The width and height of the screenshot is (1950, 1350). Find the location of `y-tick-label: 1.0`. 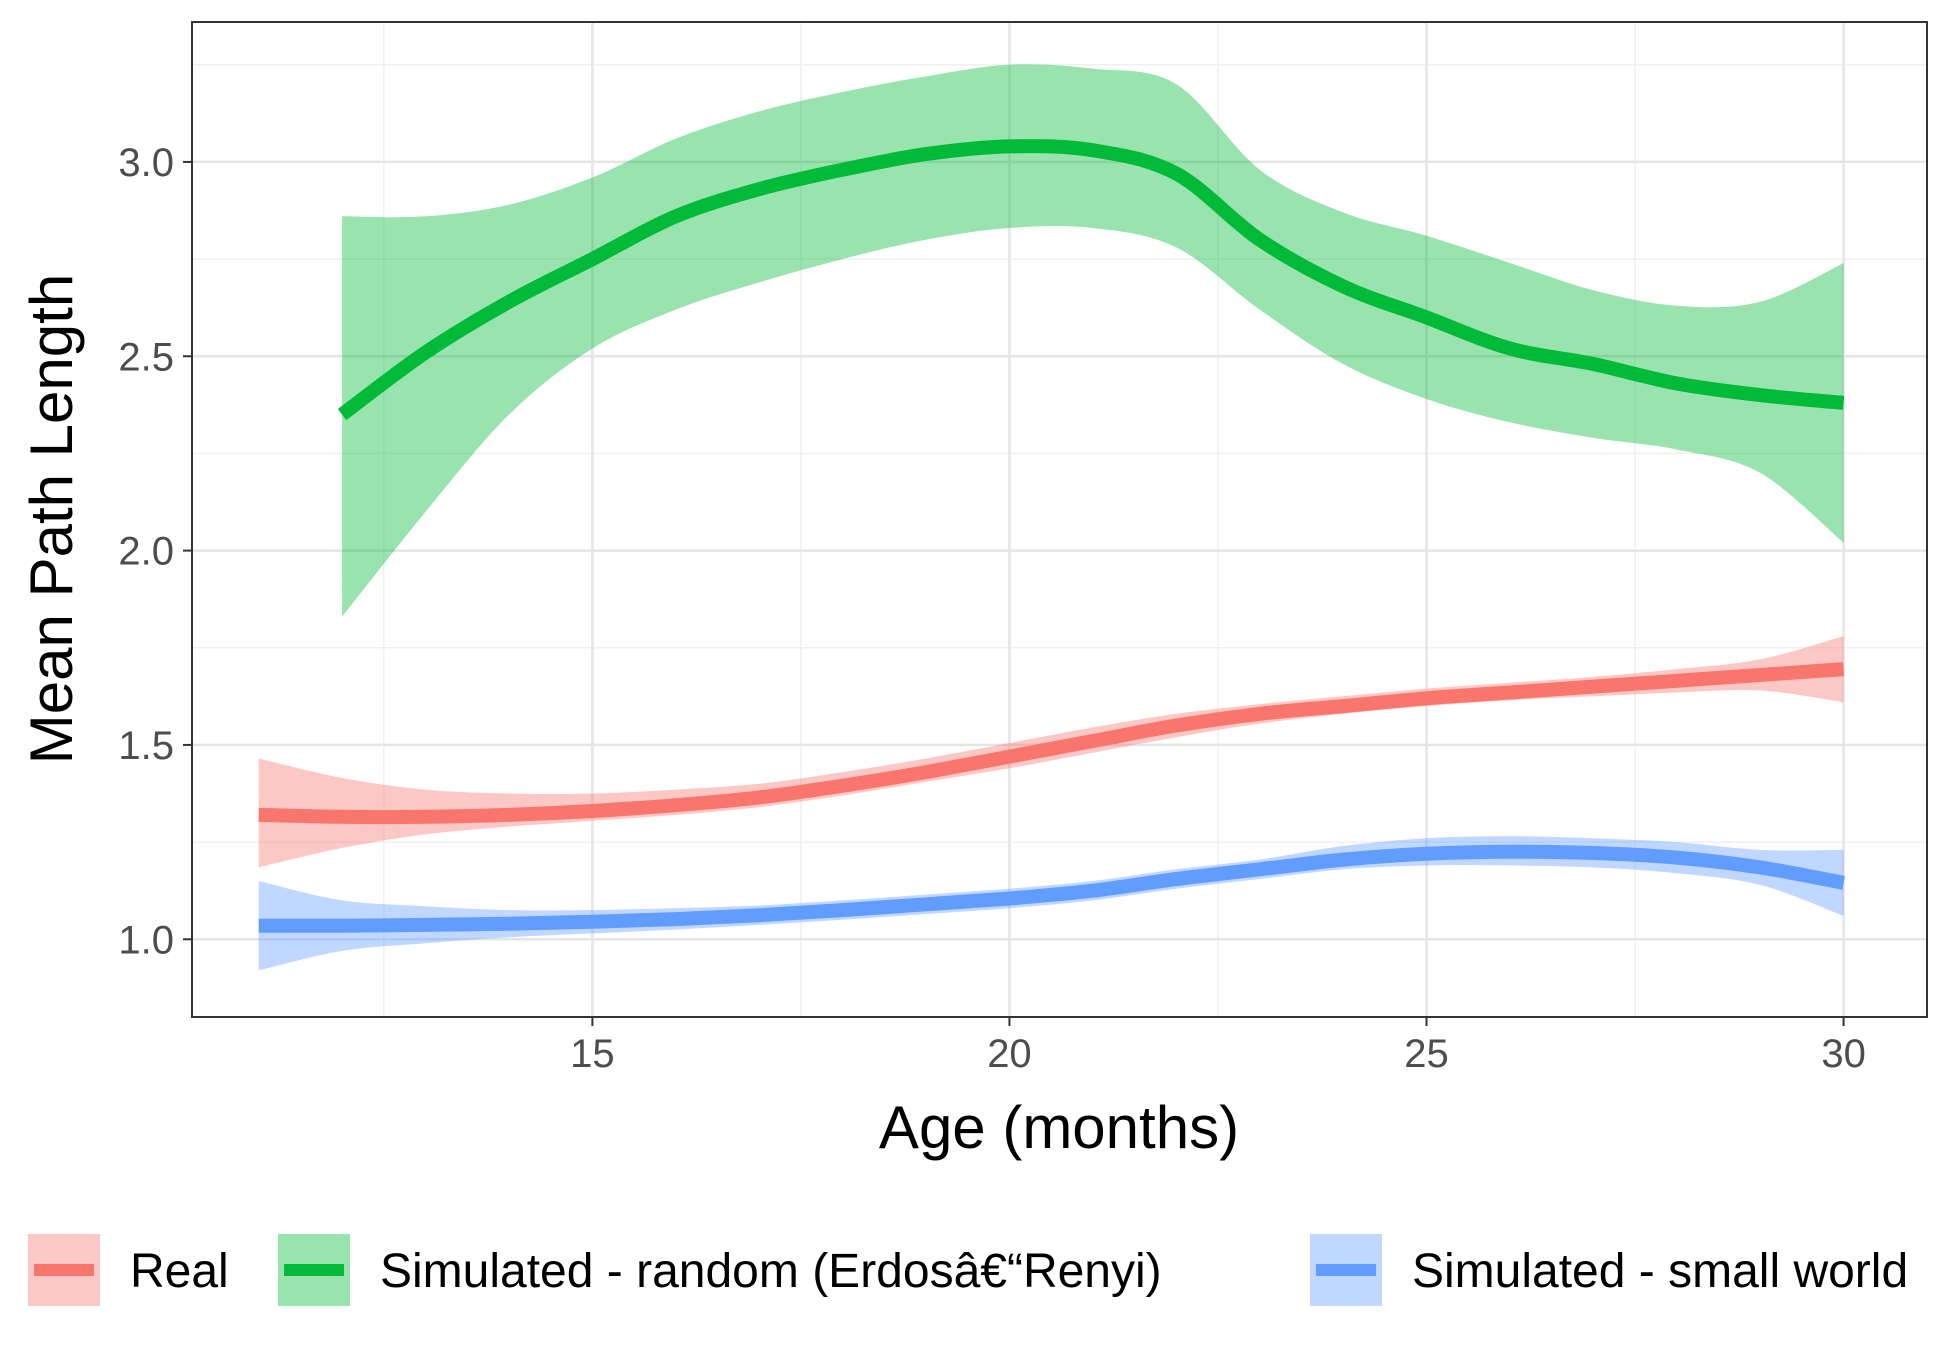

y-tick-label: 1.0 is located at coordinates (146, 940).